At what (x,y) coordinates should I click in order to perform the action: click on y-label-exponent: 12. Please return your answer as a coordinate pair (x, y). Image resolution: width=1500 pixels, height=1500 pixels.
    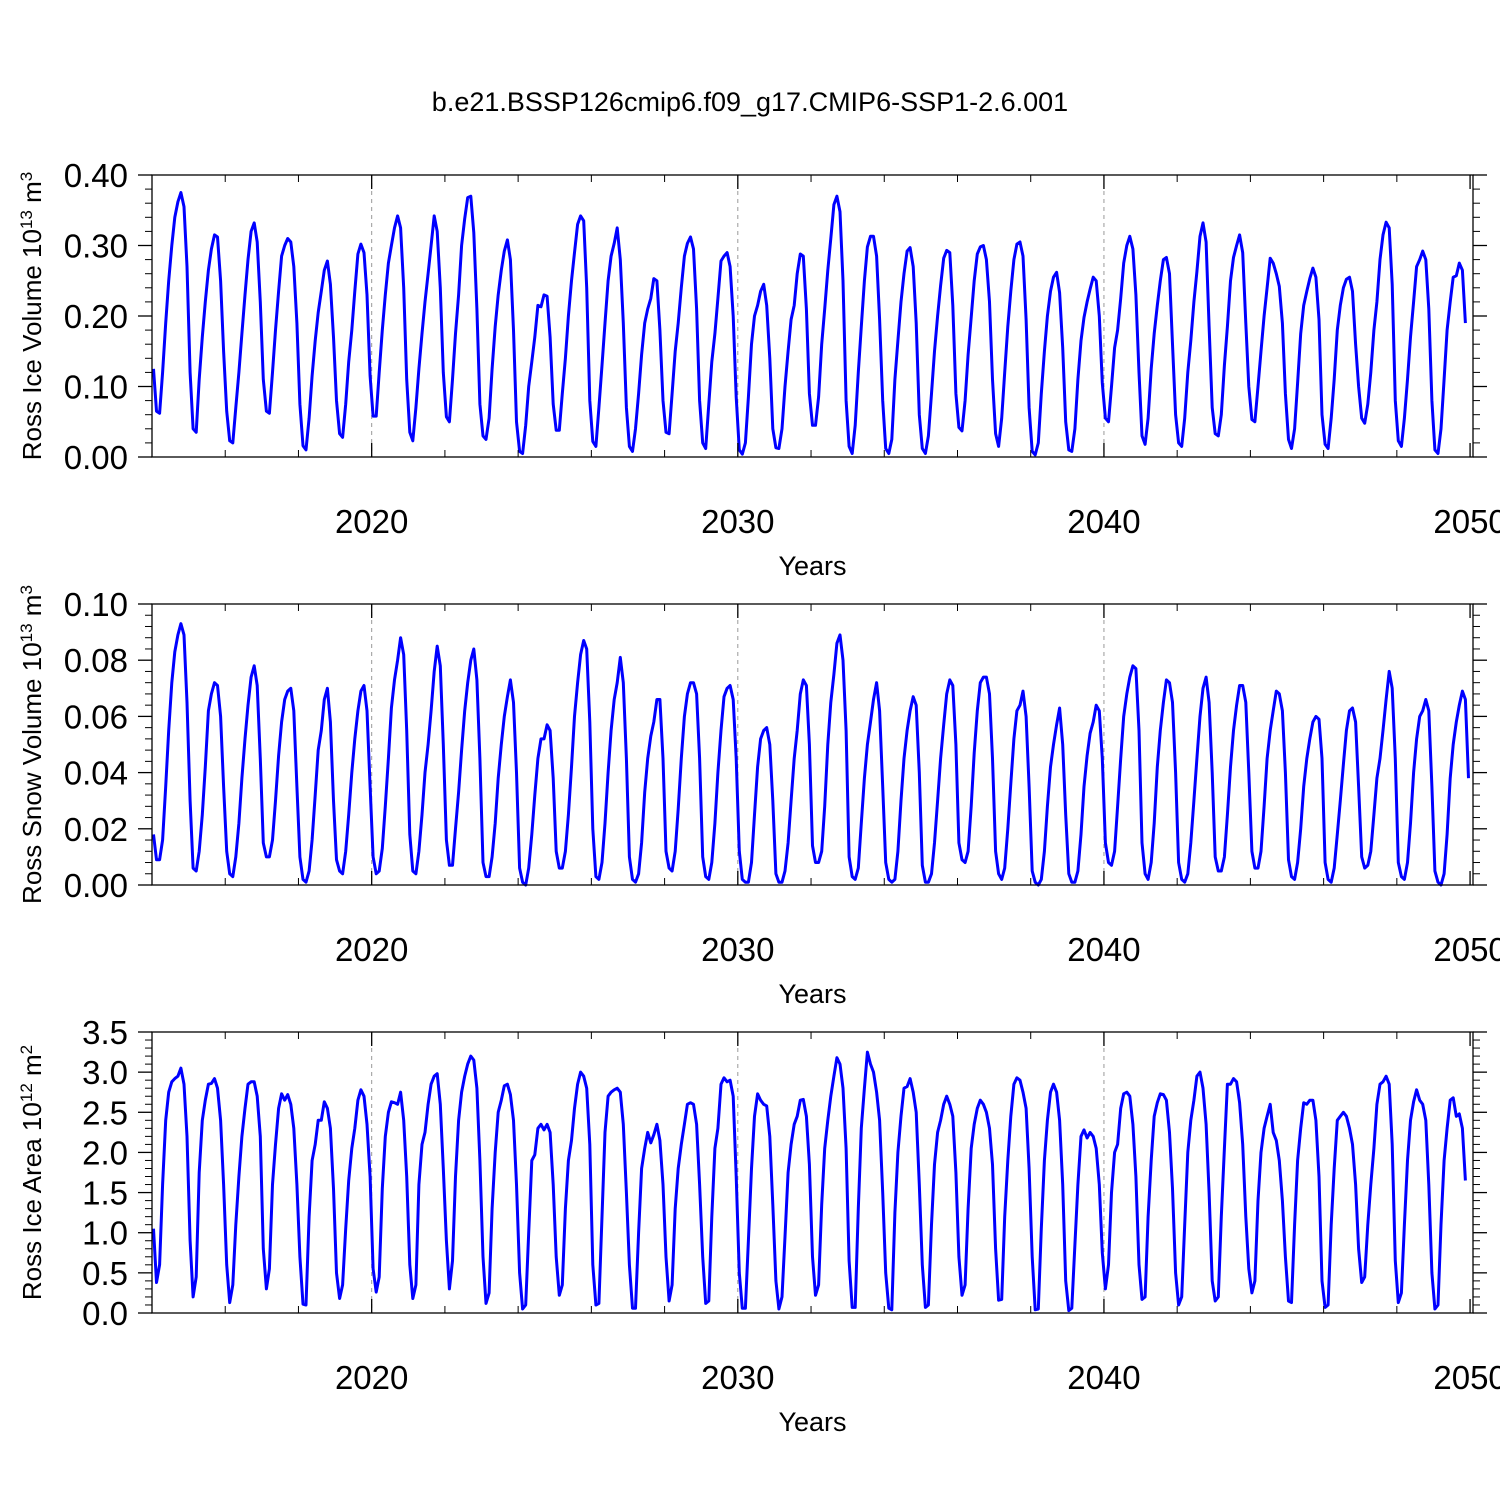
    Looking at the image, I should click on (26, 1092).